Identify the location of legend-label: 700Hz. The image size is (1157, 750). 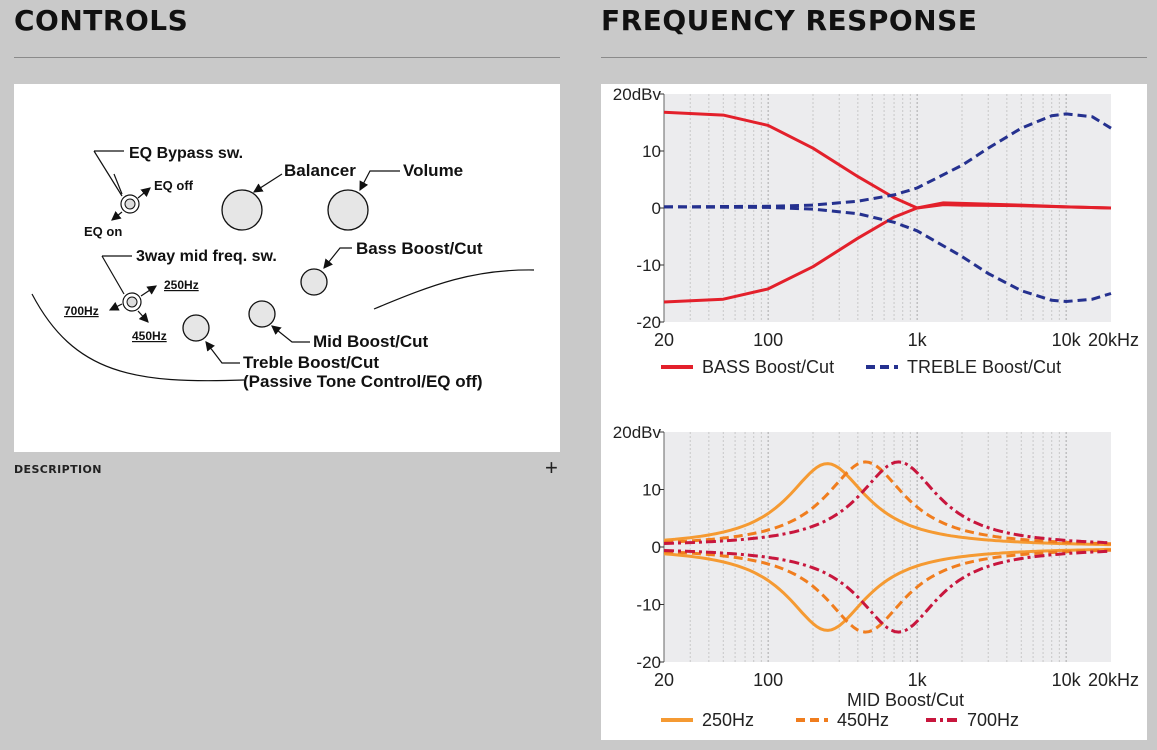
(993, 720).